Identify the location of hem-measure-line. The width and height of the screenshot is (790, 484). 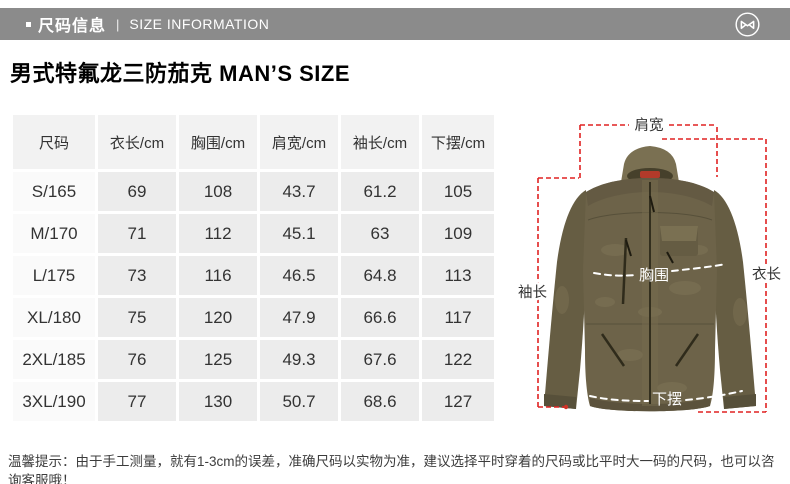
(666, 396).